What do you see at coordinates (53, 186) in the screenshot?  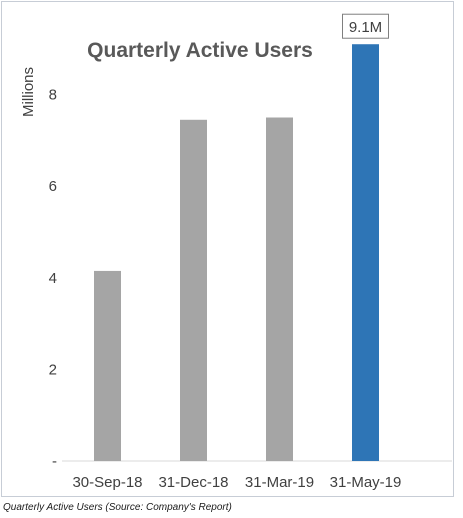 I see `y-tick-label: 6` at bounding box center [53, 186].